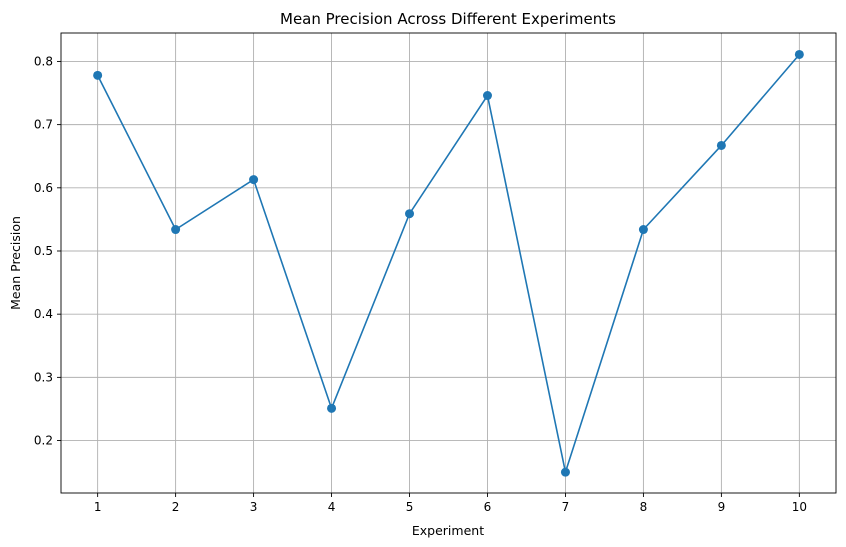 The height and width of the screenshot is (547, 846). Describe the element at coordinates (43, 61) in the screenshot. I see `y-tick-label: 0.8` at that location.